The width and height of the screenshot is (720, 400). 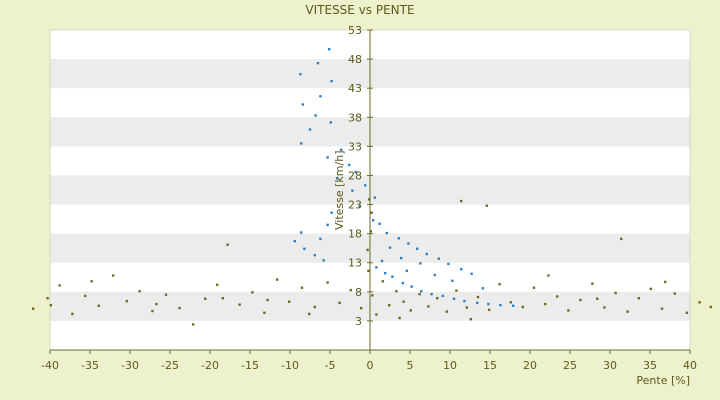 What do you see at coordinates (170, 365) in the screenshot?
I see `x-tick-label: -25` at bounding box center [170, 365].